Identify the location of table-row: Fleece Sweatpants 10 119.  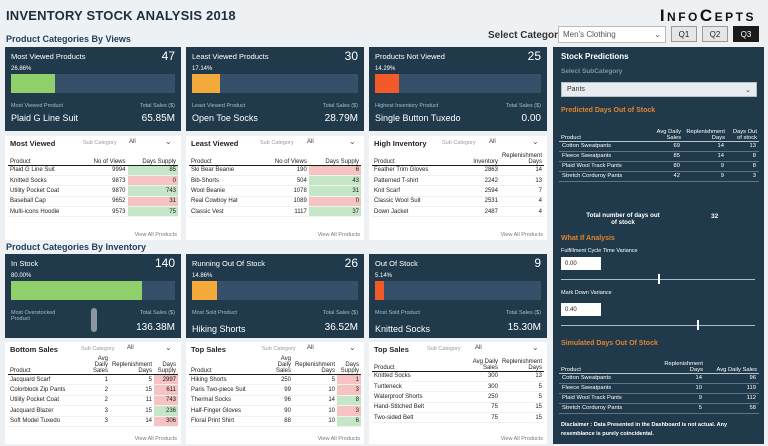
(659, 388).